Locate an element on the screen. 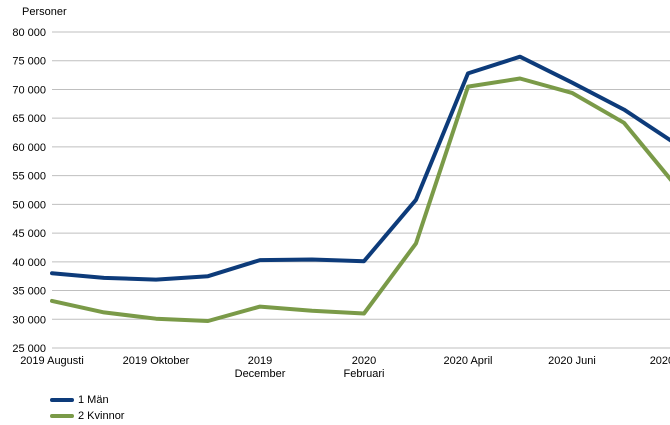 The height and width of the screenshot is (425, 670). x-tick-label-line: December is located at coordinates (260, 374).